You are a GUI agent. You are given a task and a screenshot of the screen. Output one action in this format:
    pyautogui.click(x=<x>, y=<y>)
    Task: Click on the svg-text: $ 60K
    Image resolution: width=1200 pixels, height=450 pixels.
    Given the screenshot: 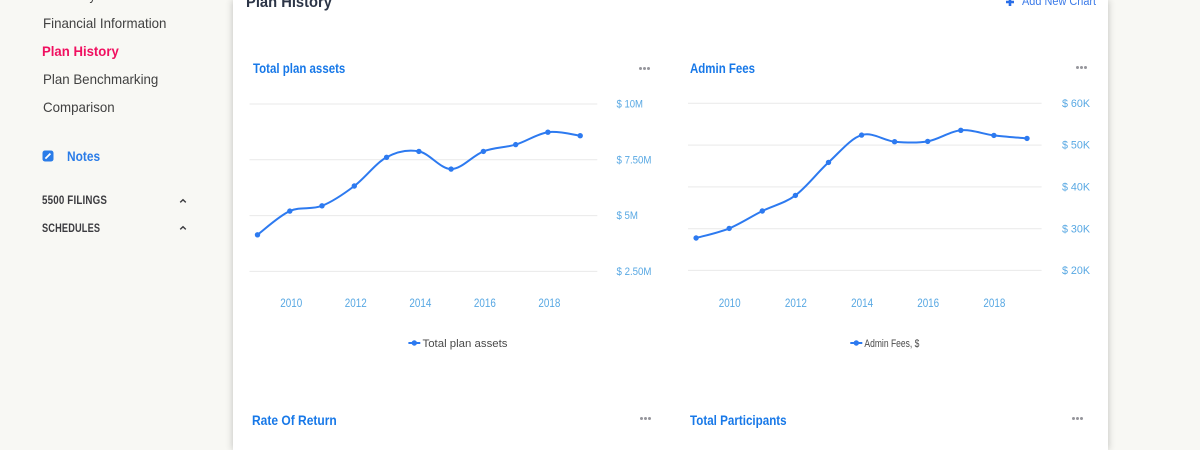 What is the action you would take?
    pyautogui.click(x=1076, y=104)
    